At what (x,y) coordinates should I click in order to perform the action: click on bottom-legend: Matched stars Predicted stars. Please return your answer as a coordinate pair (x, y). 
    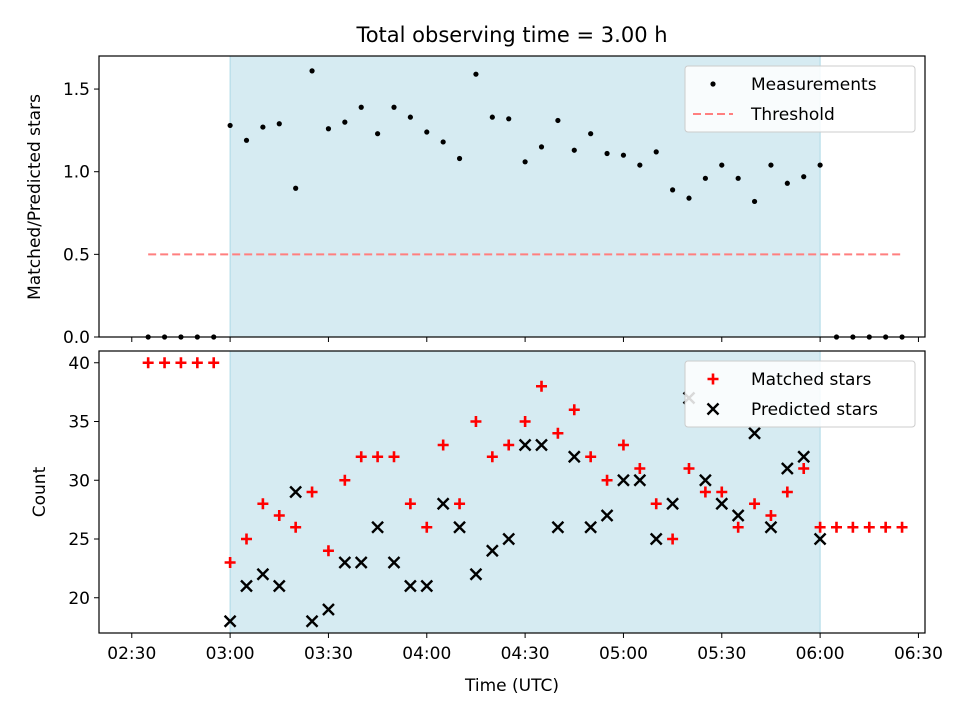
    Looking at the image, I should click on (800, 394).